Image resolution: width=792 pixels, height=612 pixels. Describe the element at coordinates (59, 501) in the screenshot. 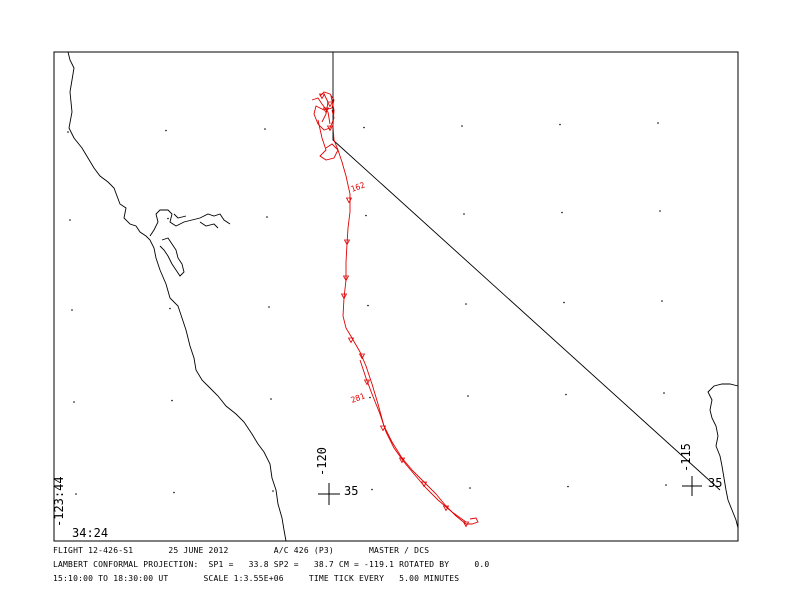

I see `corner-lon-label: -123:44` at that location.